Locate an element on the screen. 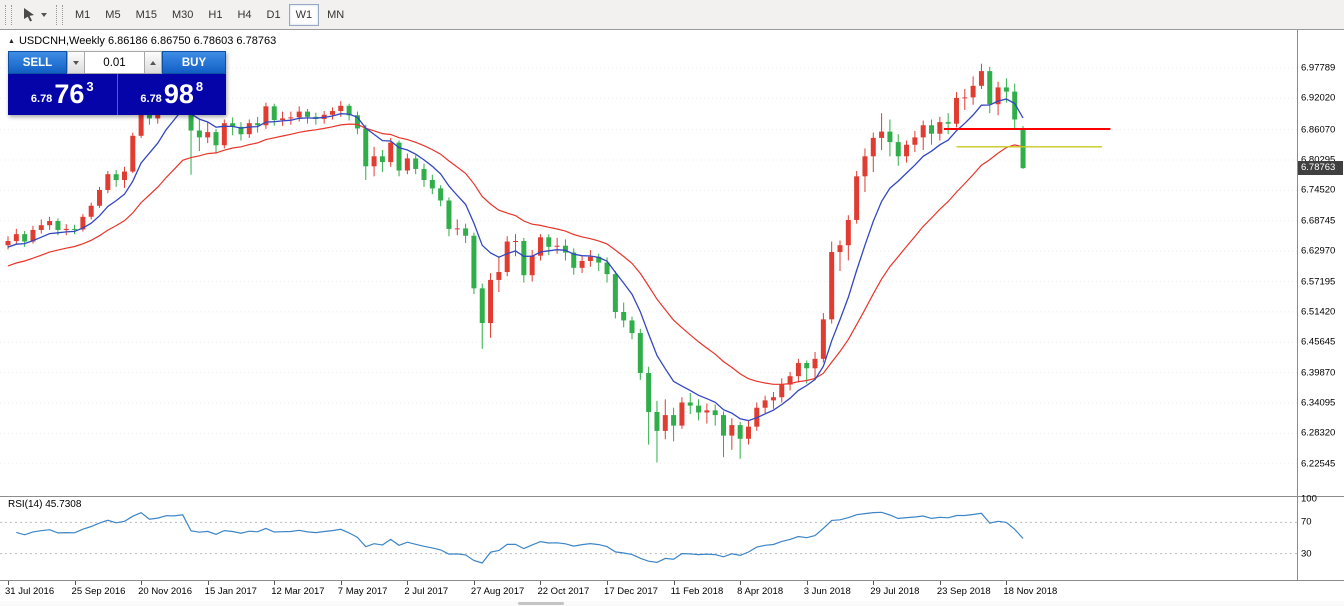 The height and width of the screenshot is (606, 1344). timeframe-button-mn: MN is located at coordinates (335, 15).